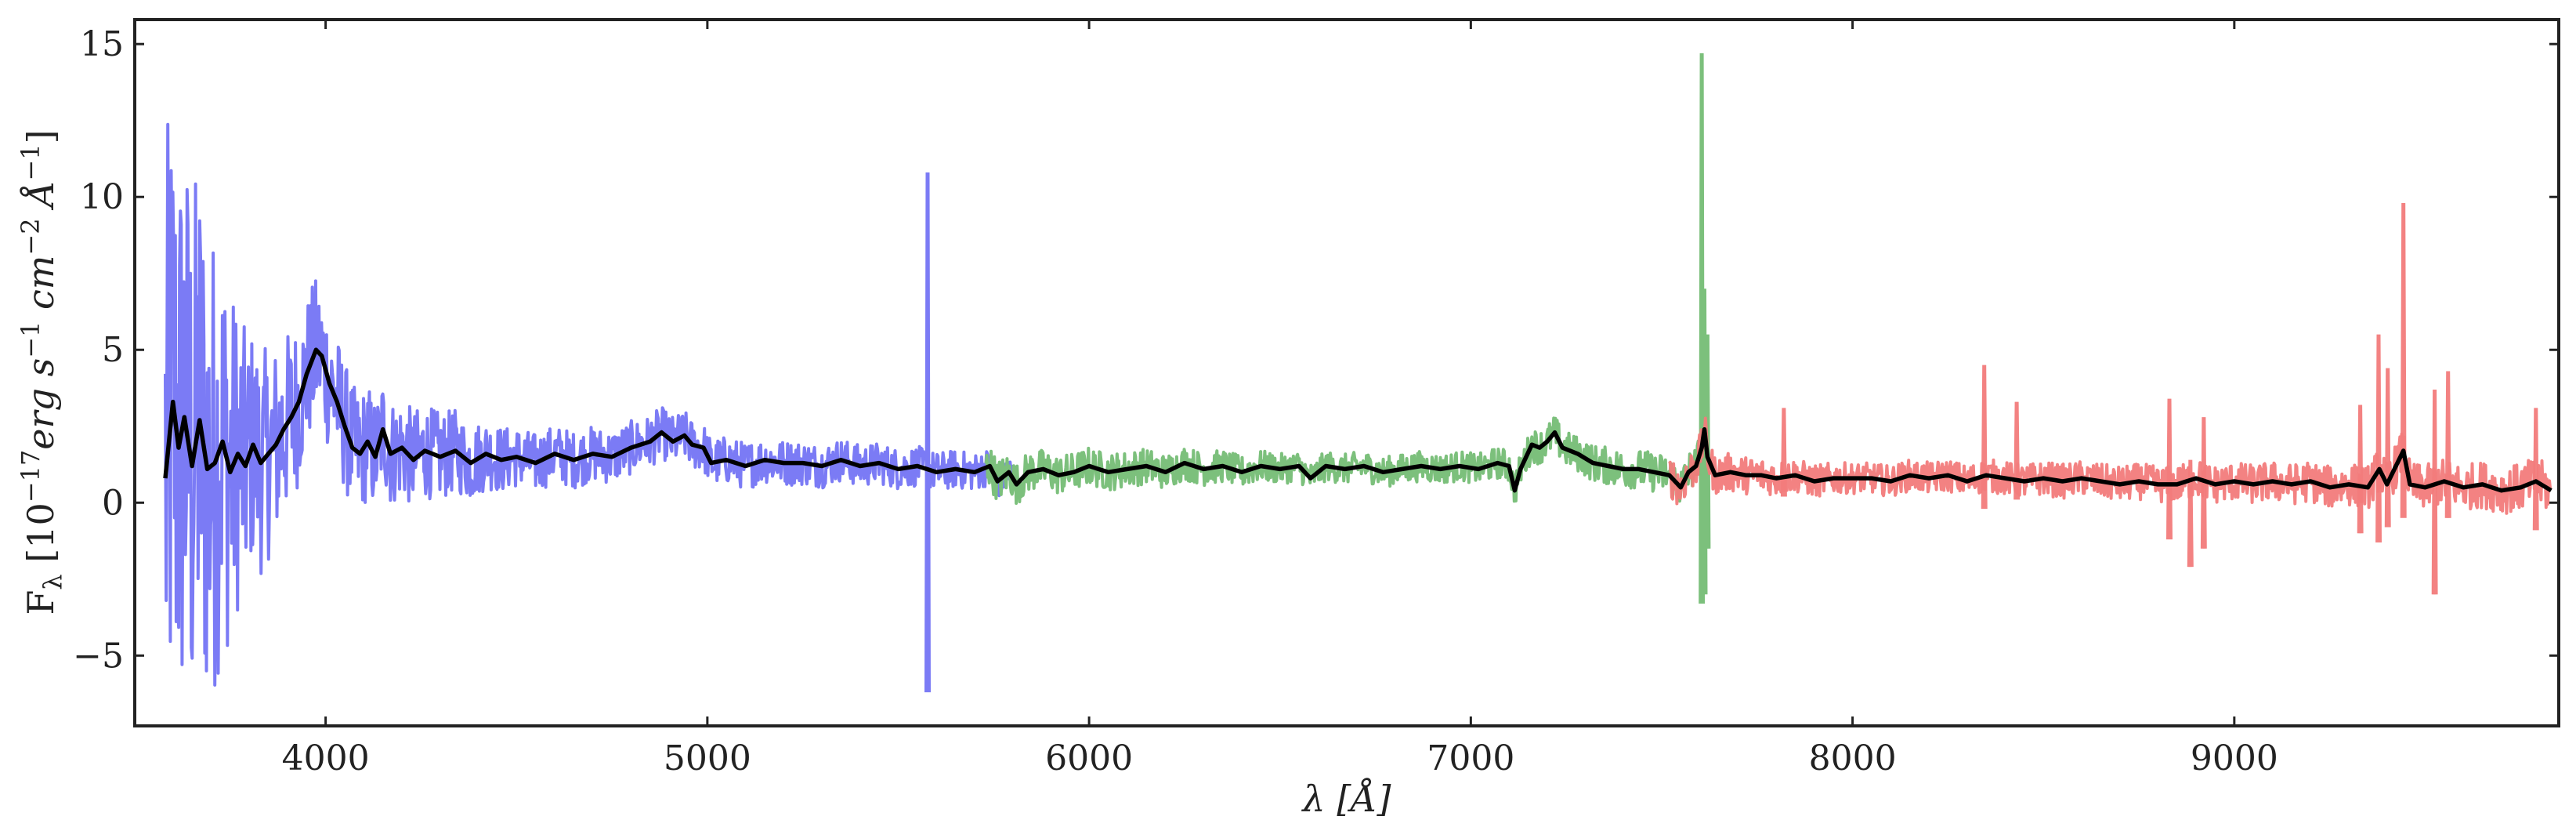 The height and width of the screenshot is (838, 2576). What do you see at coordinates (41, 404) in the screenshot?
I see `y-label-unit1: erg s` at bounding box center [41, 404].